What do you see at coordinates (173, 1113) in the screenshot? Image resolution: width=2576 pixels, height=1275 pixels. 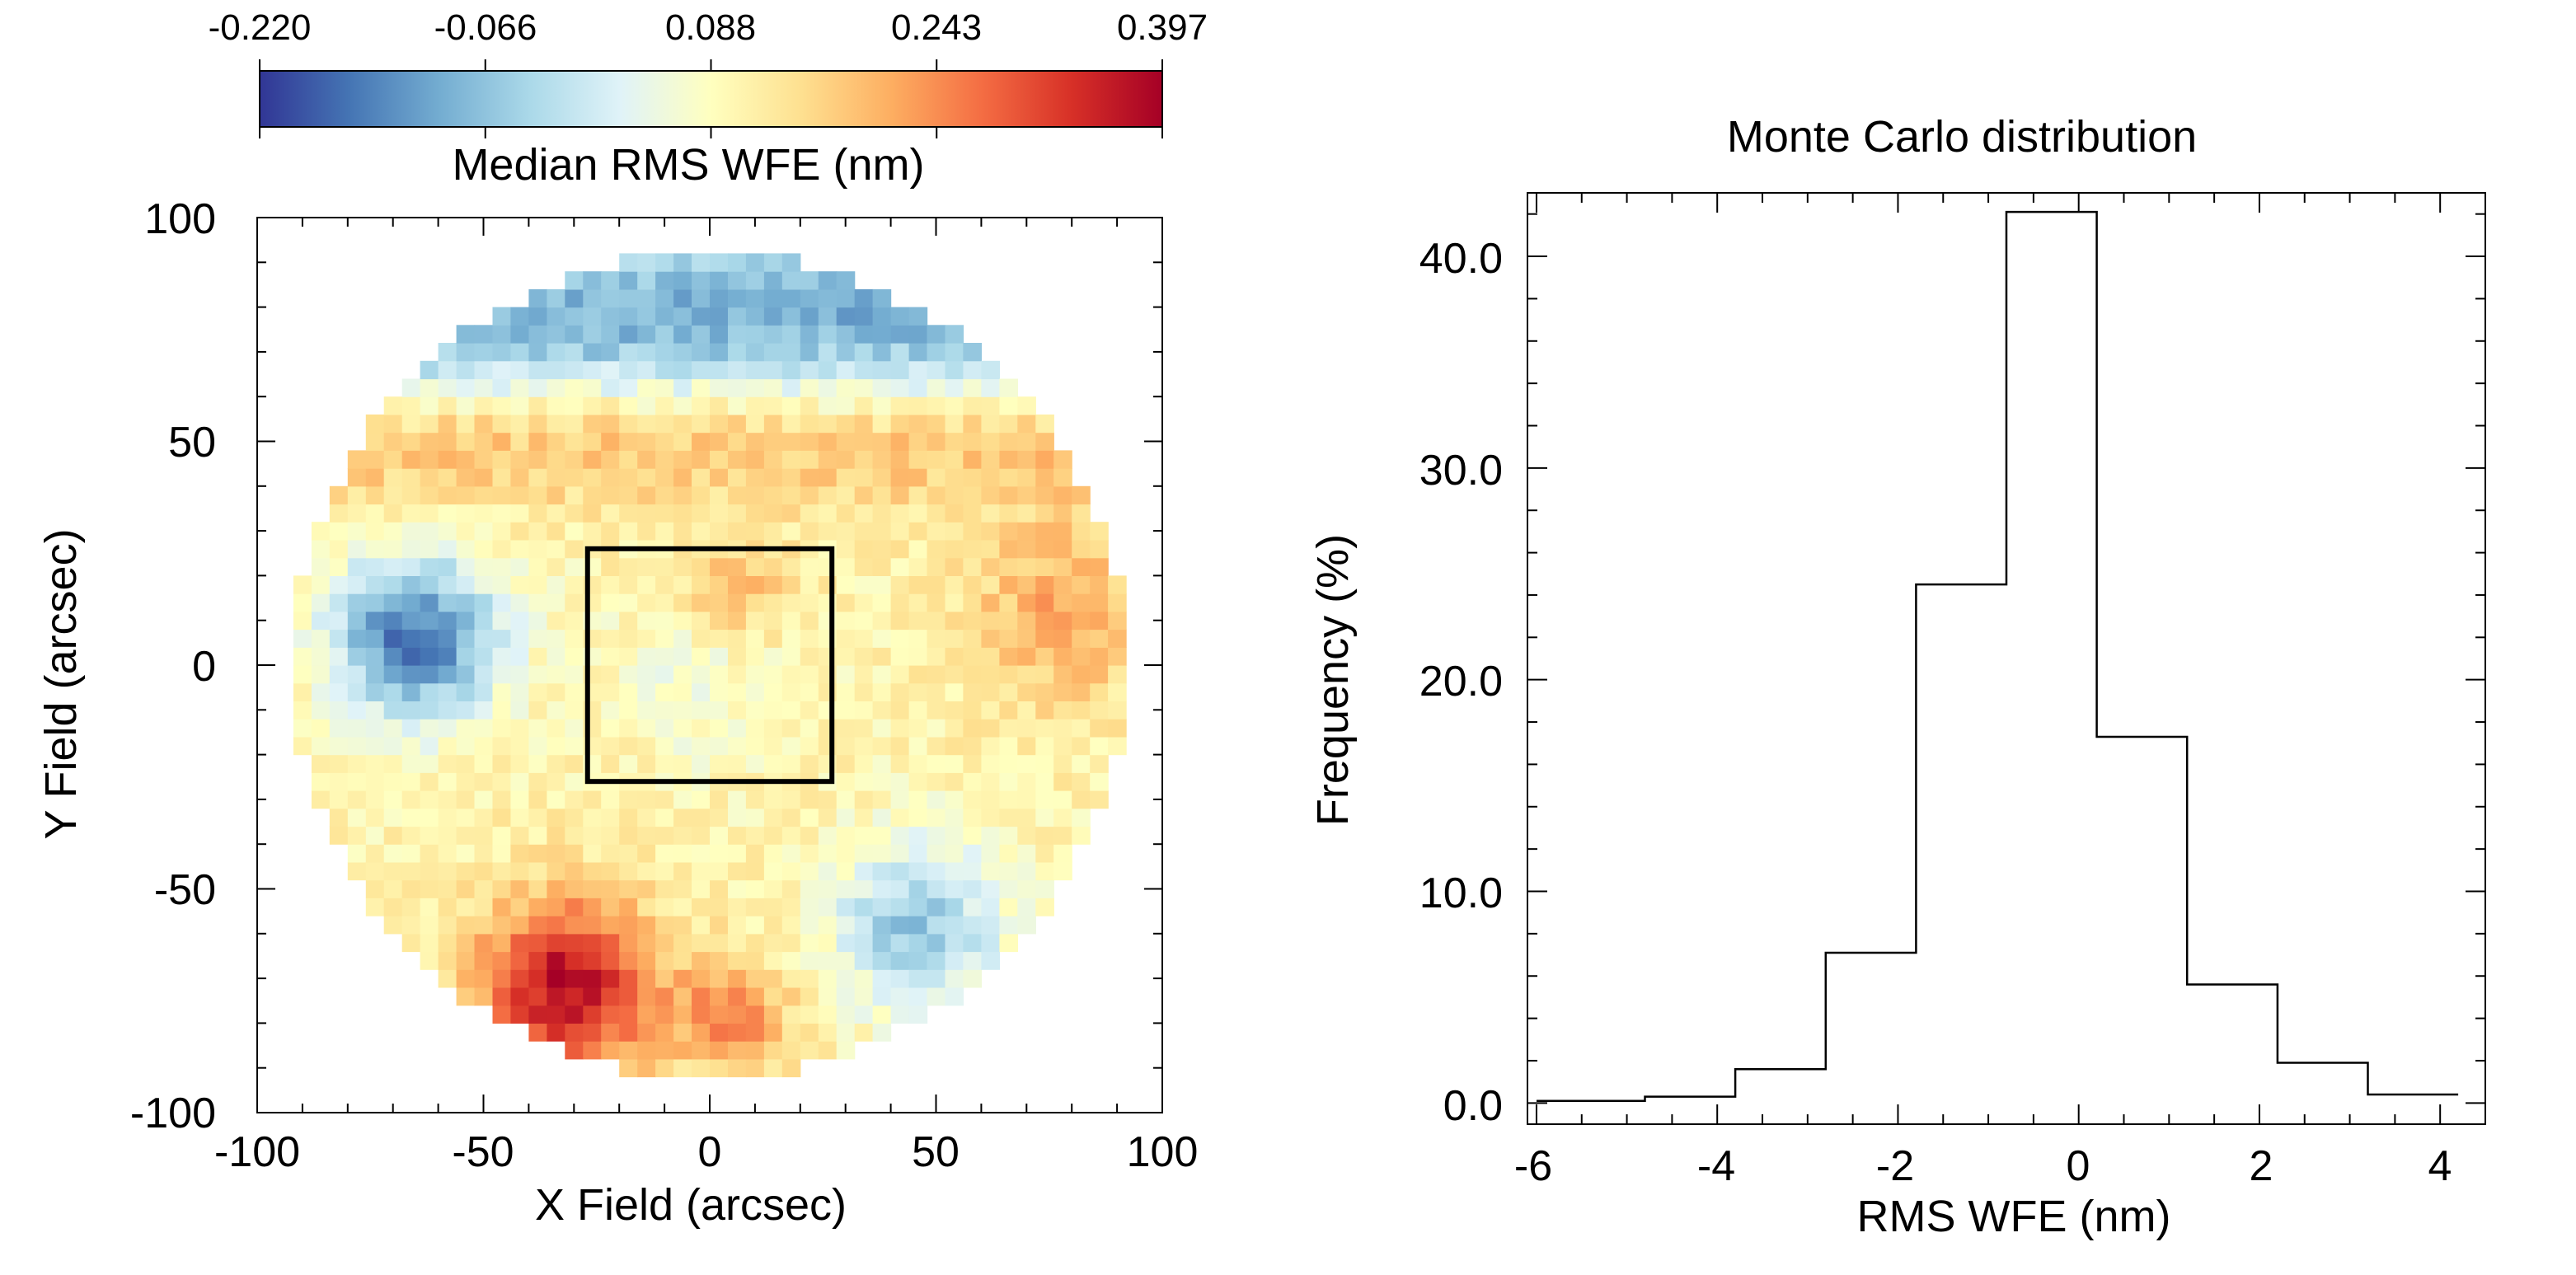 I see `heatmap-y-tick-label: -100` at bounding box center [173, 1113].